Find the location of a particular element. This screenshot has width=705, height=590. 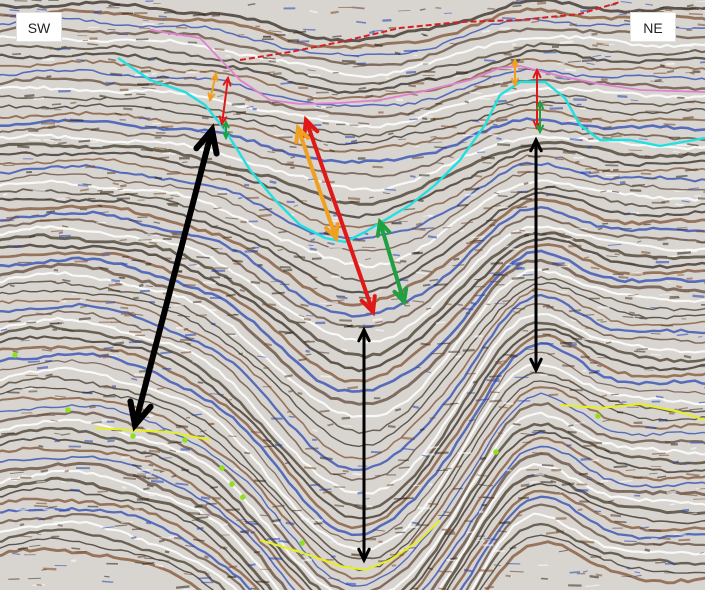

direction-label-sw: SW is located at coordinates (39, 27).